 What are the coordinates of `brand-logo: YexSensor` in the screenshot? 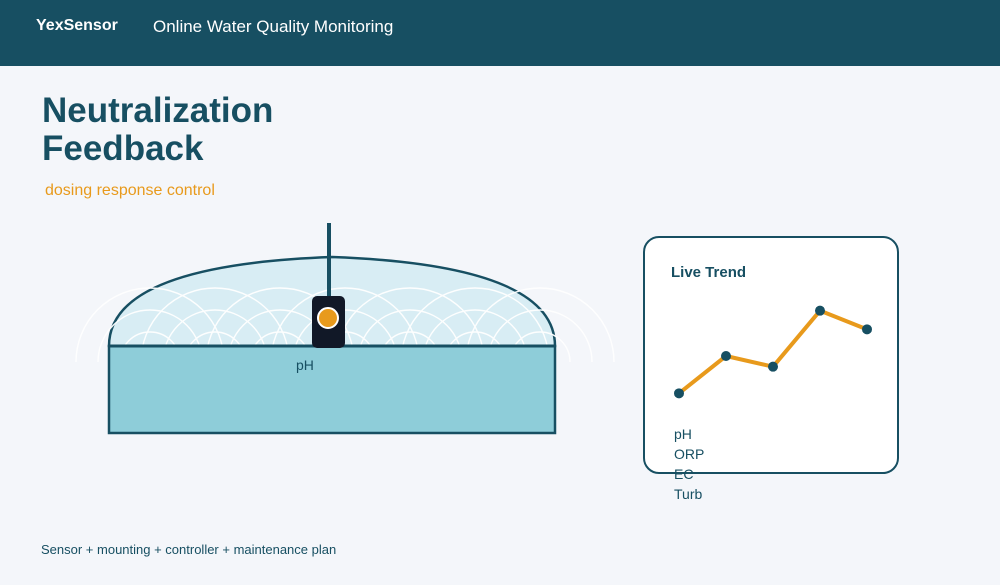 It's located at (77, 25).